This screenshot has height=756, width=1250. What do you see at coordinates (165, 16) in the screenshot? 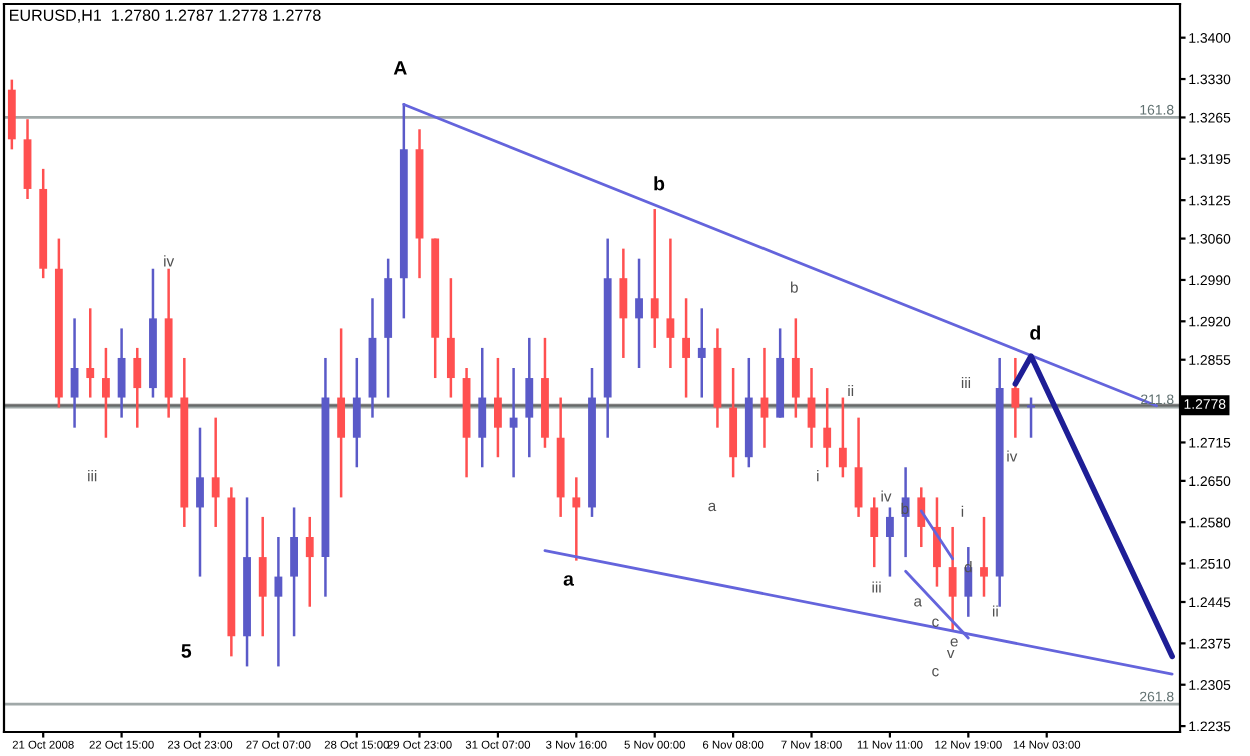
I see `chart-title: EURUSD,H1 1.2780 1.2787 1.2778 1.2778` at bounding box center [165, 16].